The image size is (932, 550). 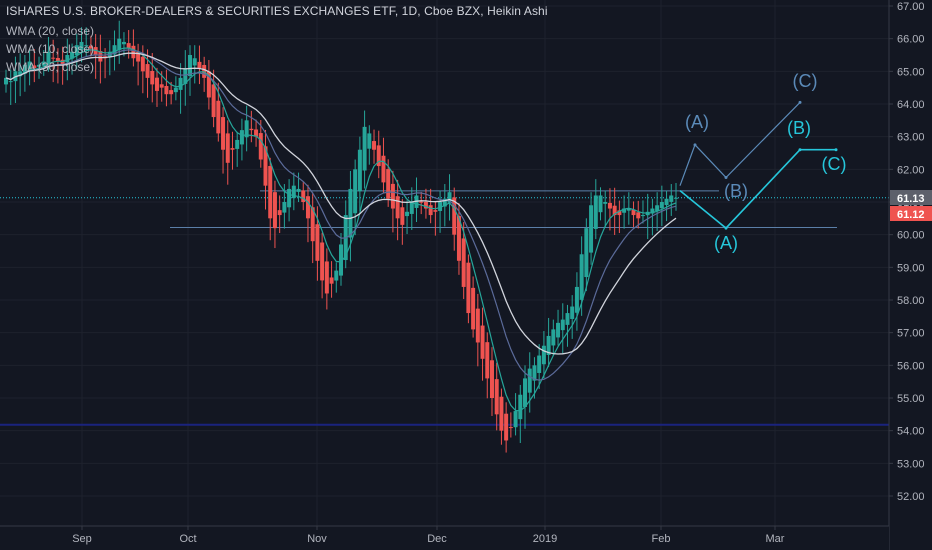 I want to click on time-tick-label: Sep, so click(x=82, y=539).